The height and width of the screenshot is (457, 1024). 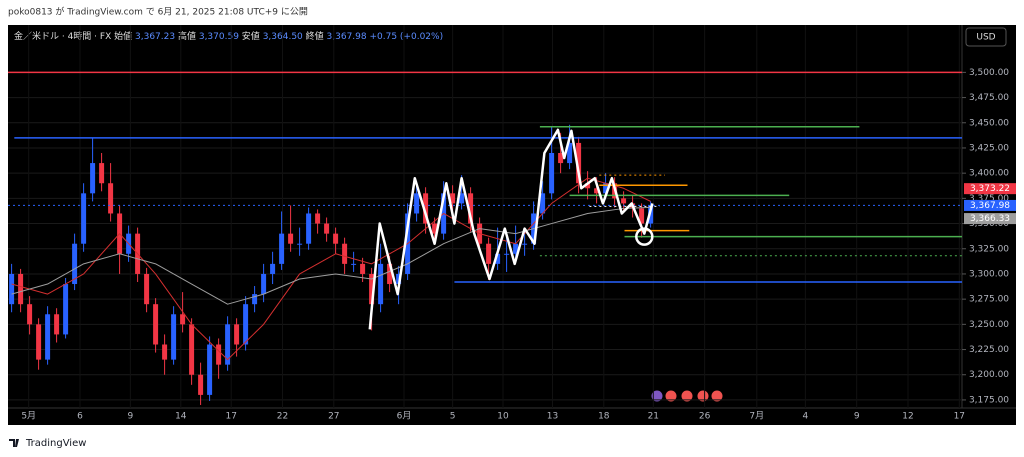 I want to click on ohlc-value: 3,370.59, so click(x=219, y=37).